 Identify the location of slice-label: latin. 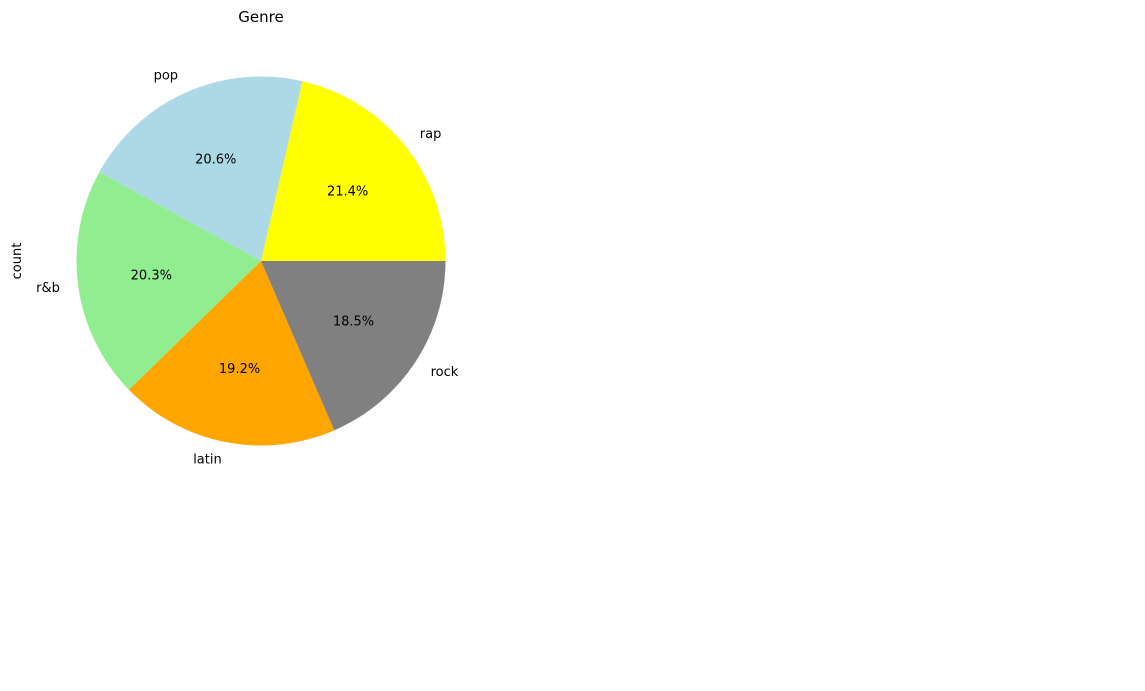
(207, 460).